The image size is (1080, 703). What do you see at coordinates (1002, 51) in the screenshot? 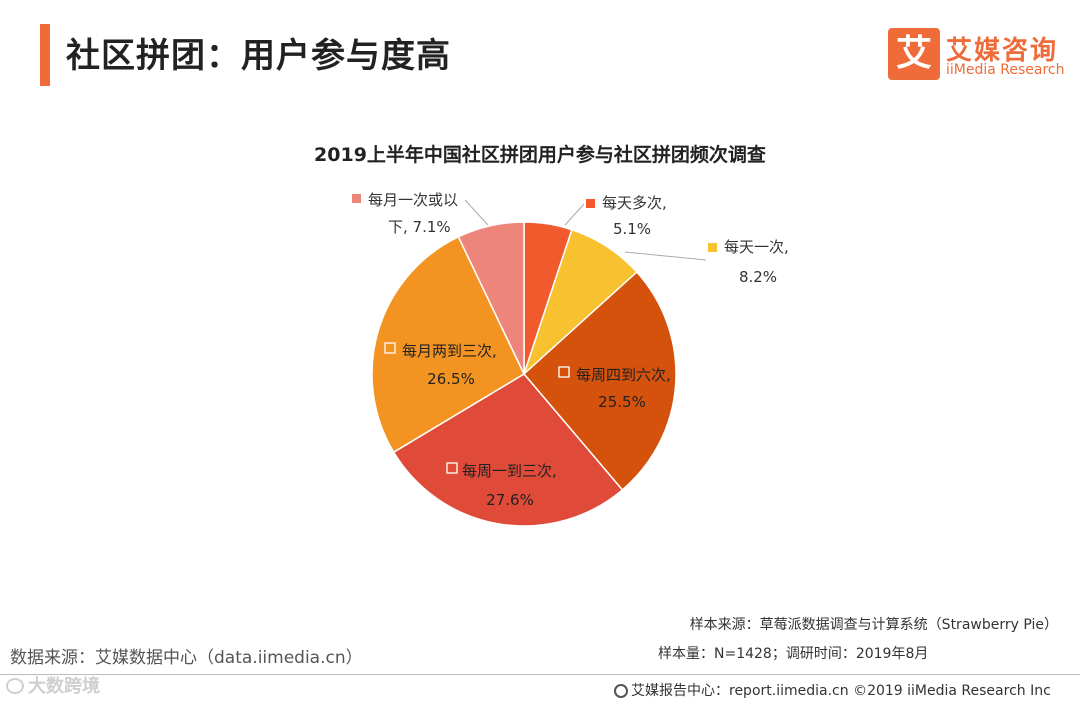
I see `logo-chinese-name: 艾媒咨询` at bounding box center [1002, 51].